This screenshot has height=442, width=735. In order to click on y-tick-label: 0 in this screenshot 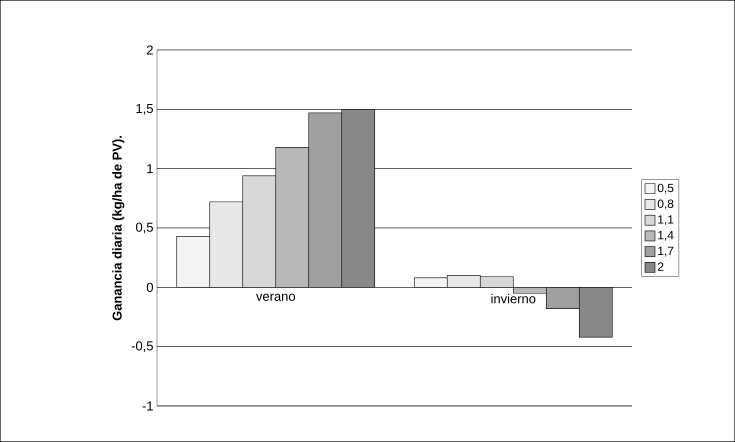, I will do `click(149, 287)`.